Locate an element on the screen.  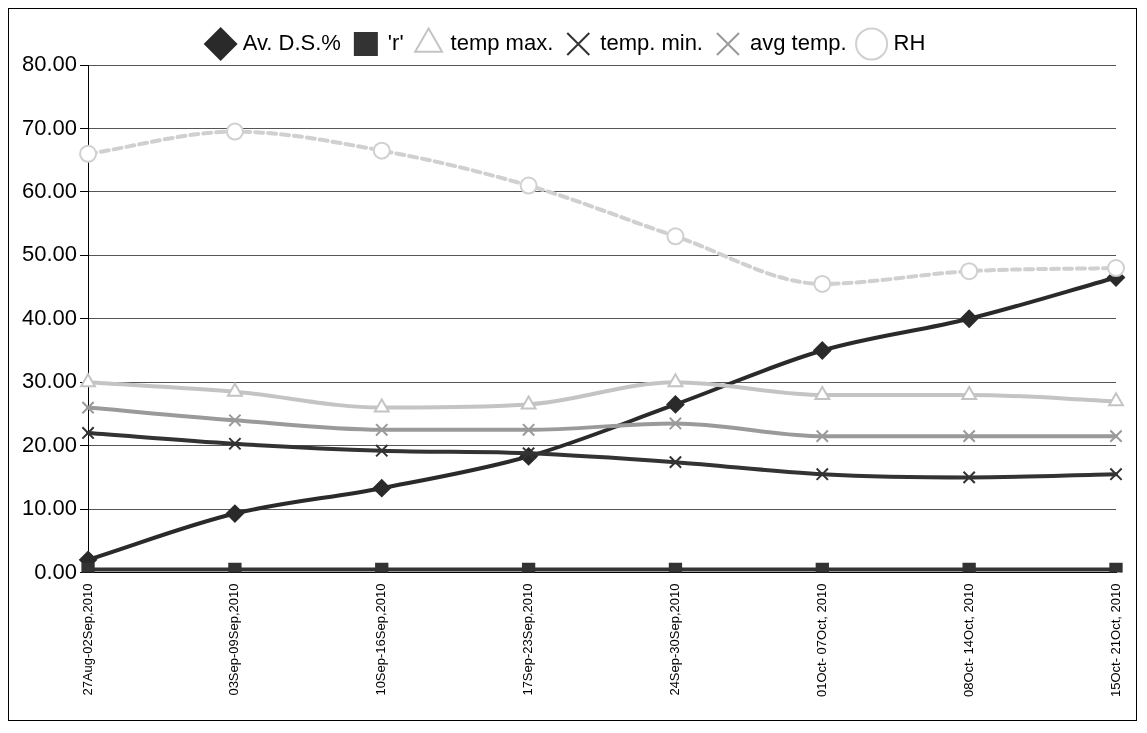
legend-label: avg temp. is located at coordinates (798, 43).